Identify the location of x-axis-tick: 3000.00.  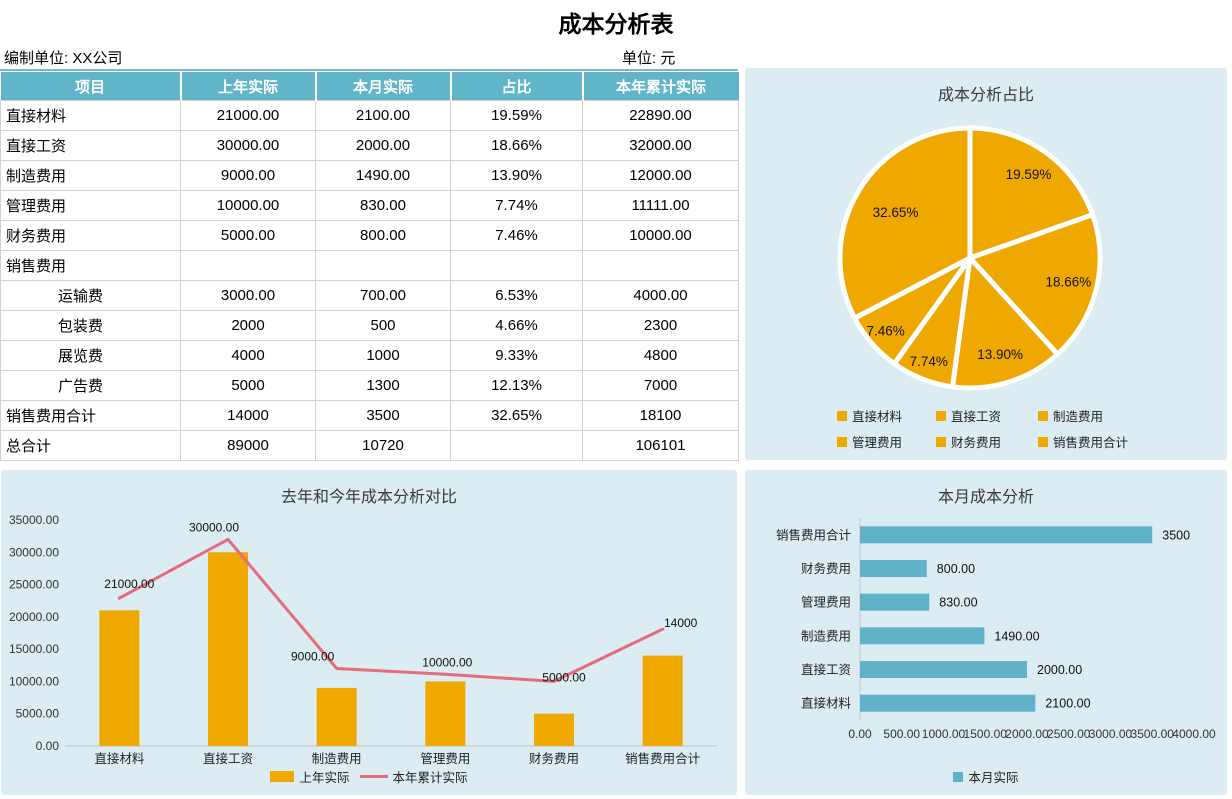
(1111, 734).